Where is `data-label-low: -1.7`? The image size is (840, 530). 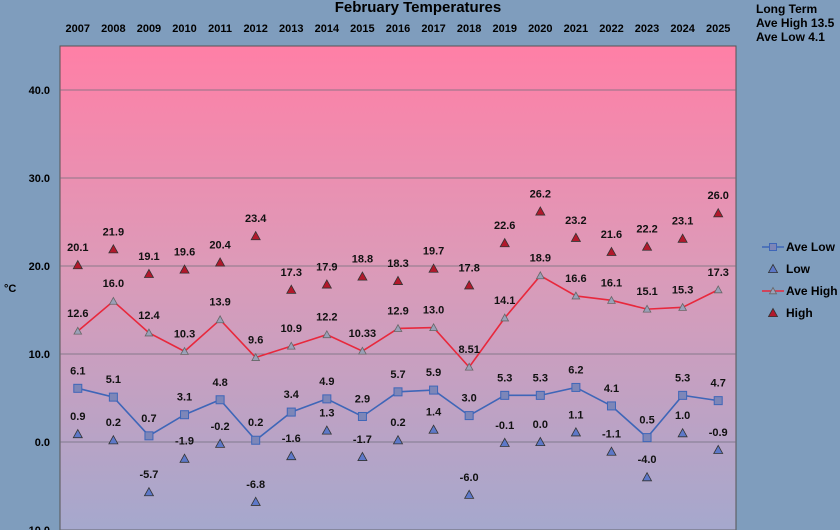 data-label-low: -1.7 is located at coordinates (362, 440).